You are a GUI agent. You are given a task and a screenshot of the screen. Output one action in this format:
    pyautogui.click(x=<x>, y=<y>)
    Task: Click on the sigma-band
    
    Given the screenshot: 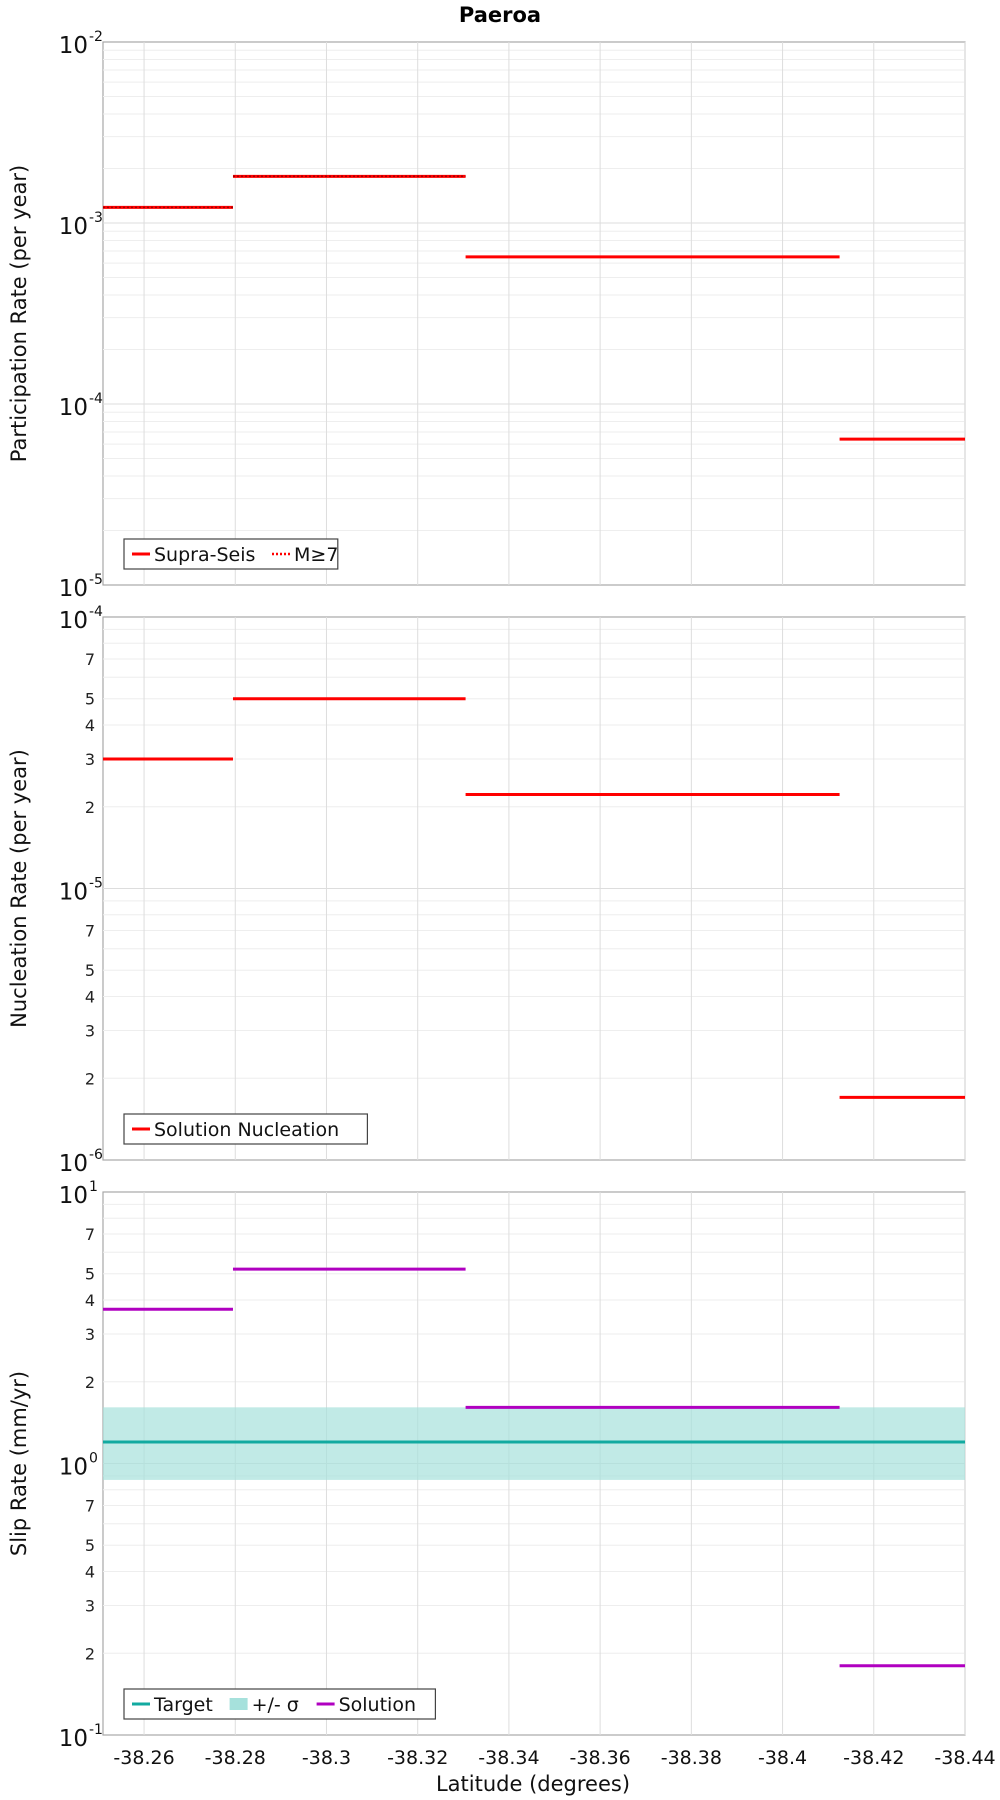 What is the action you would take?
    pyautogui.click(x=534, y=1443)
    